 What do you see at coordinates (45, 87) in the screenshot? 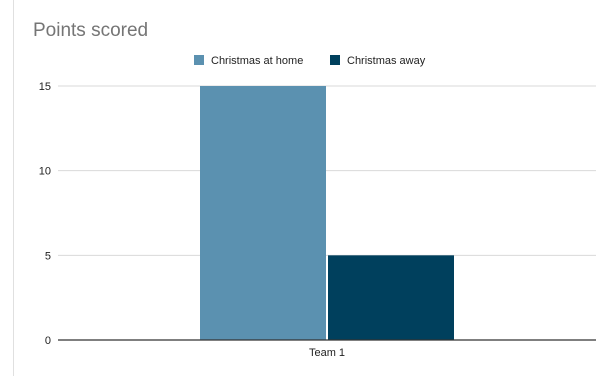
I see `y-tick-label-15: 15` at bounding box center [45, 87].